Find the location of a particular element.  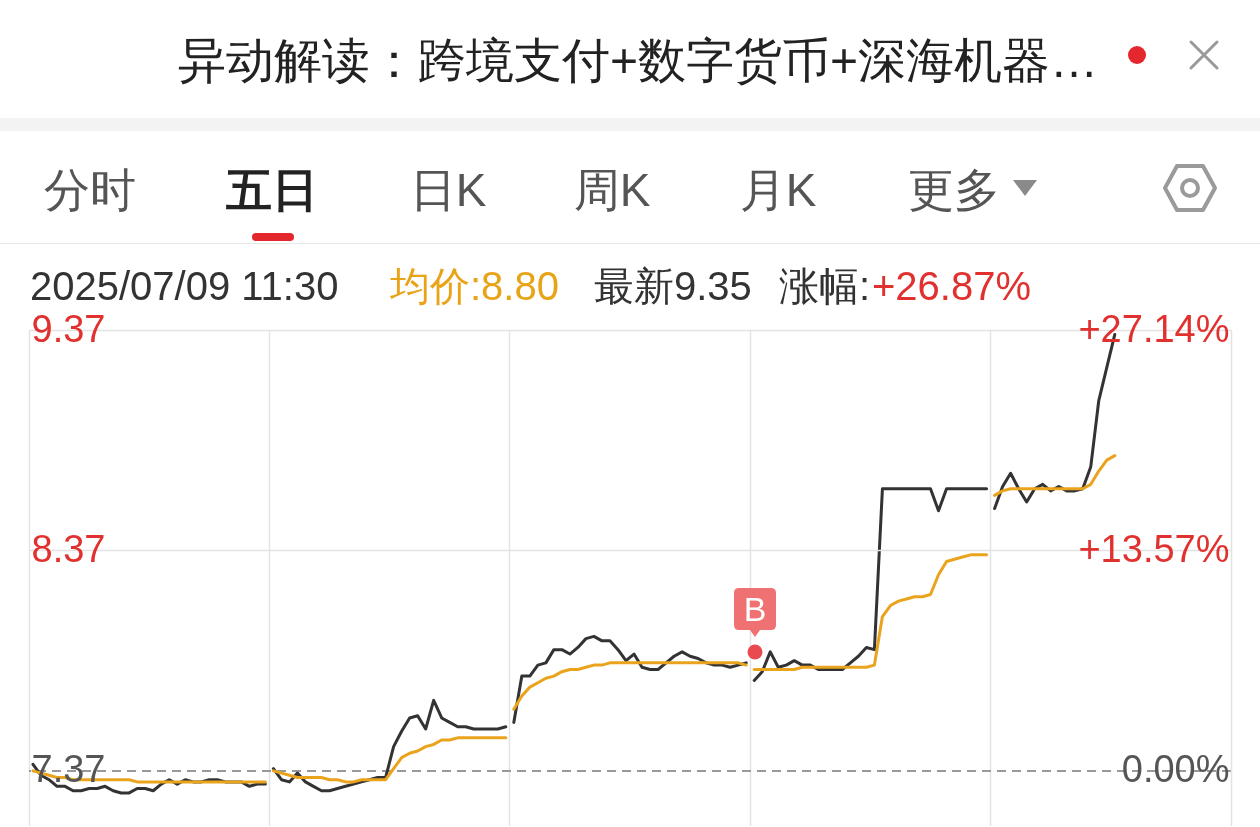

y-tick-label: 9.37 is located at coordinates (68, 328).